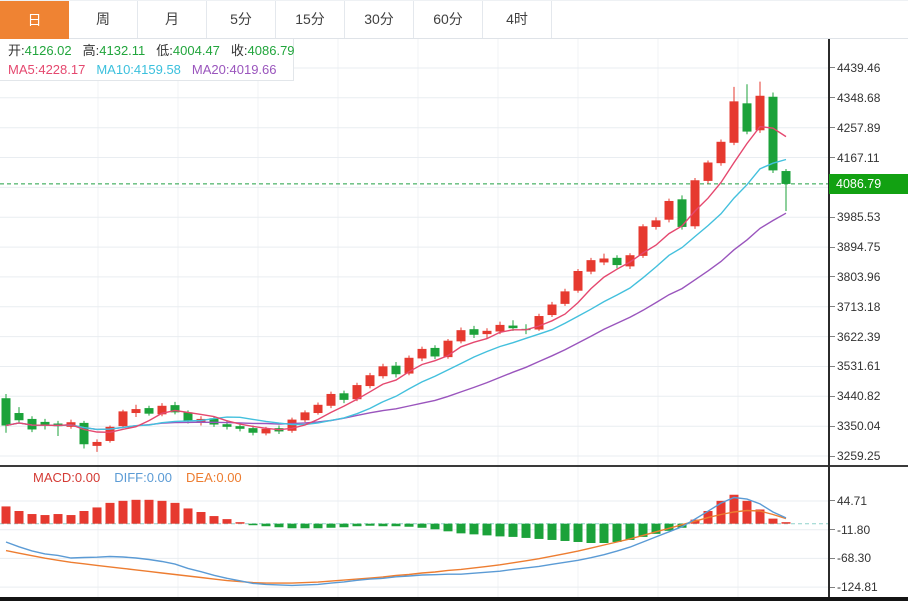 This screenshot has width=908, height=601. I want to click on macd-histogram-group, so click(396, 518).